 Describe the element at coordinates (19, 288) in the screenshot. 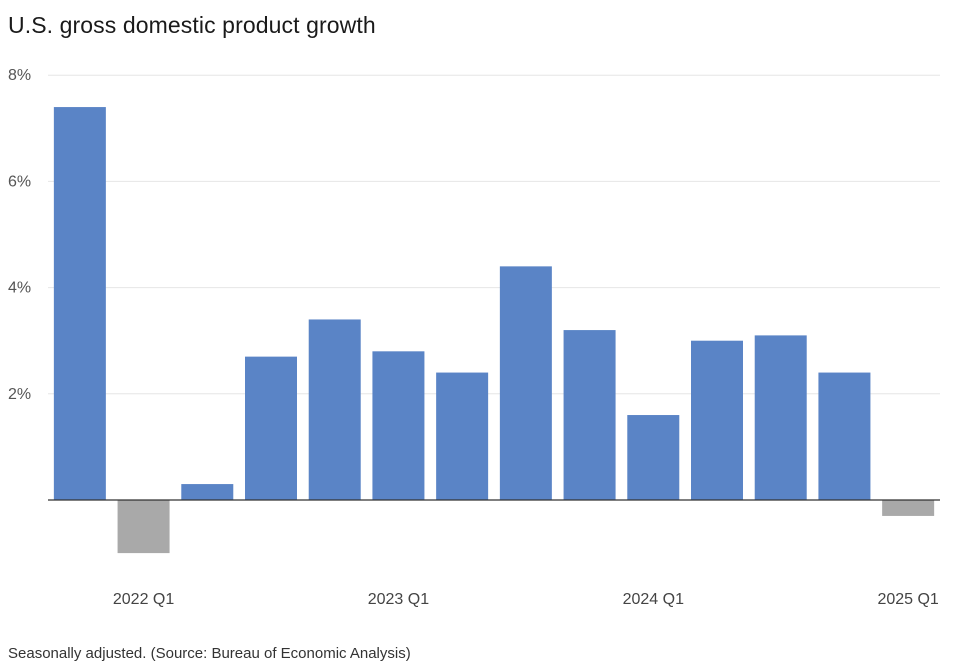

I see `y-tick-label: 4%` at that location.